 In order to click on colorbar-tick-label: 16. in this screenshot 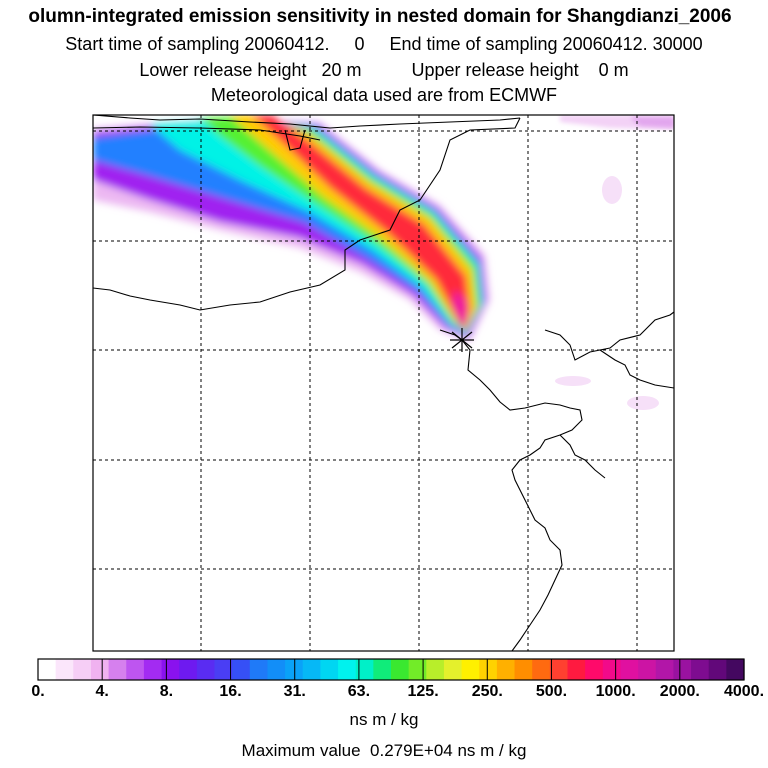, I will do `click(230, 691)`.